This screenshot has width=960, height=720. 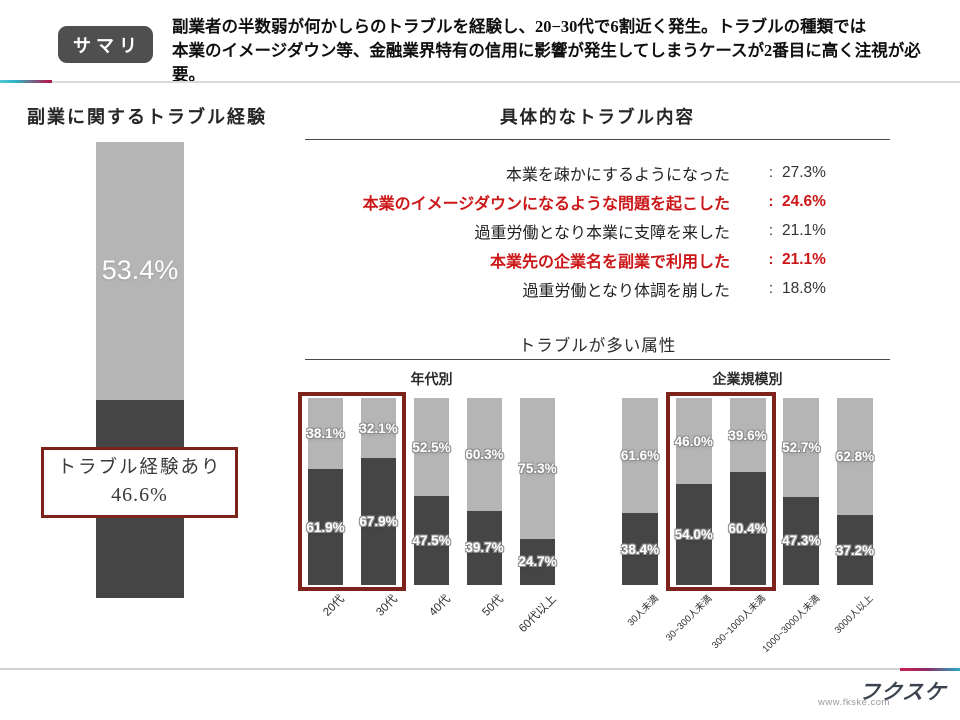 I want to click on bar-value-label: 24.7%, so click(x=537, y=562).